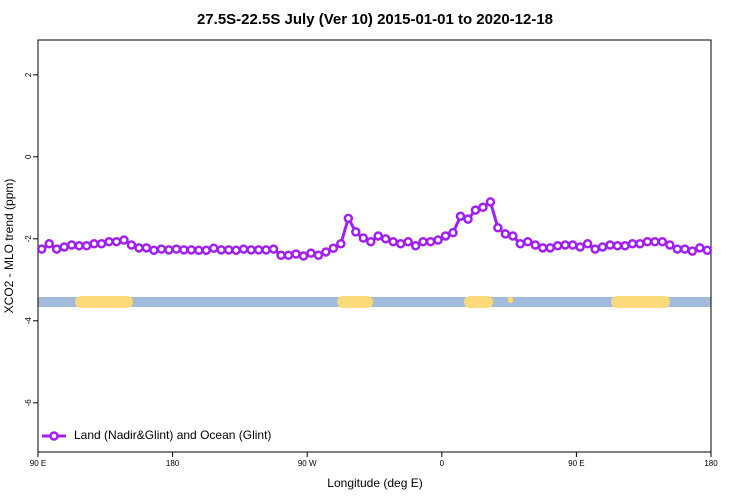 The image size is (750, 500). I want to click on x-tick-label: 90 W, so click(307, 463).